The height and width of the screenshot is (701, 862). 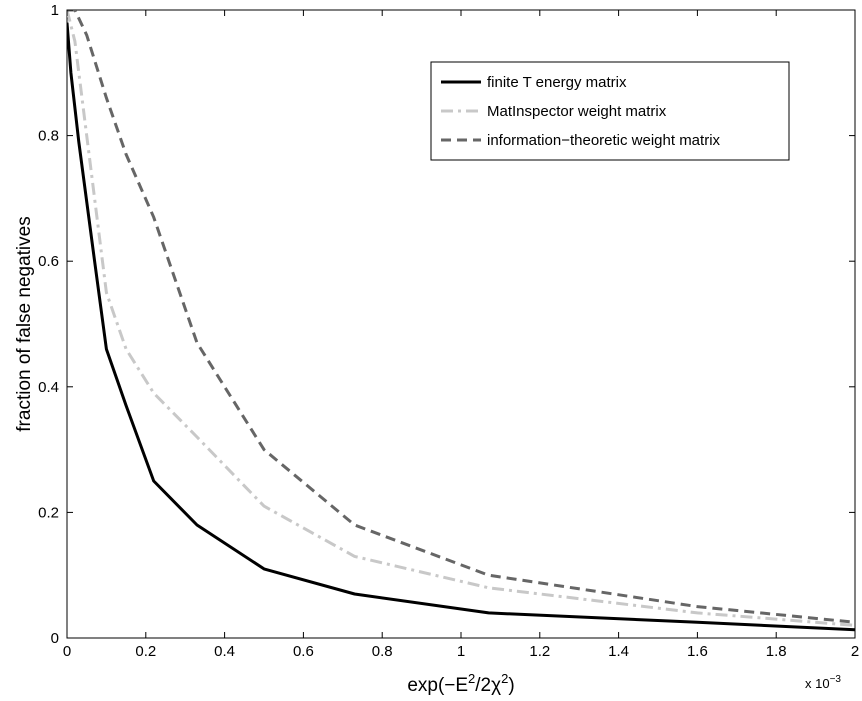 I want to click on y-tick-label: 0.6, so click(x=48, y=261).